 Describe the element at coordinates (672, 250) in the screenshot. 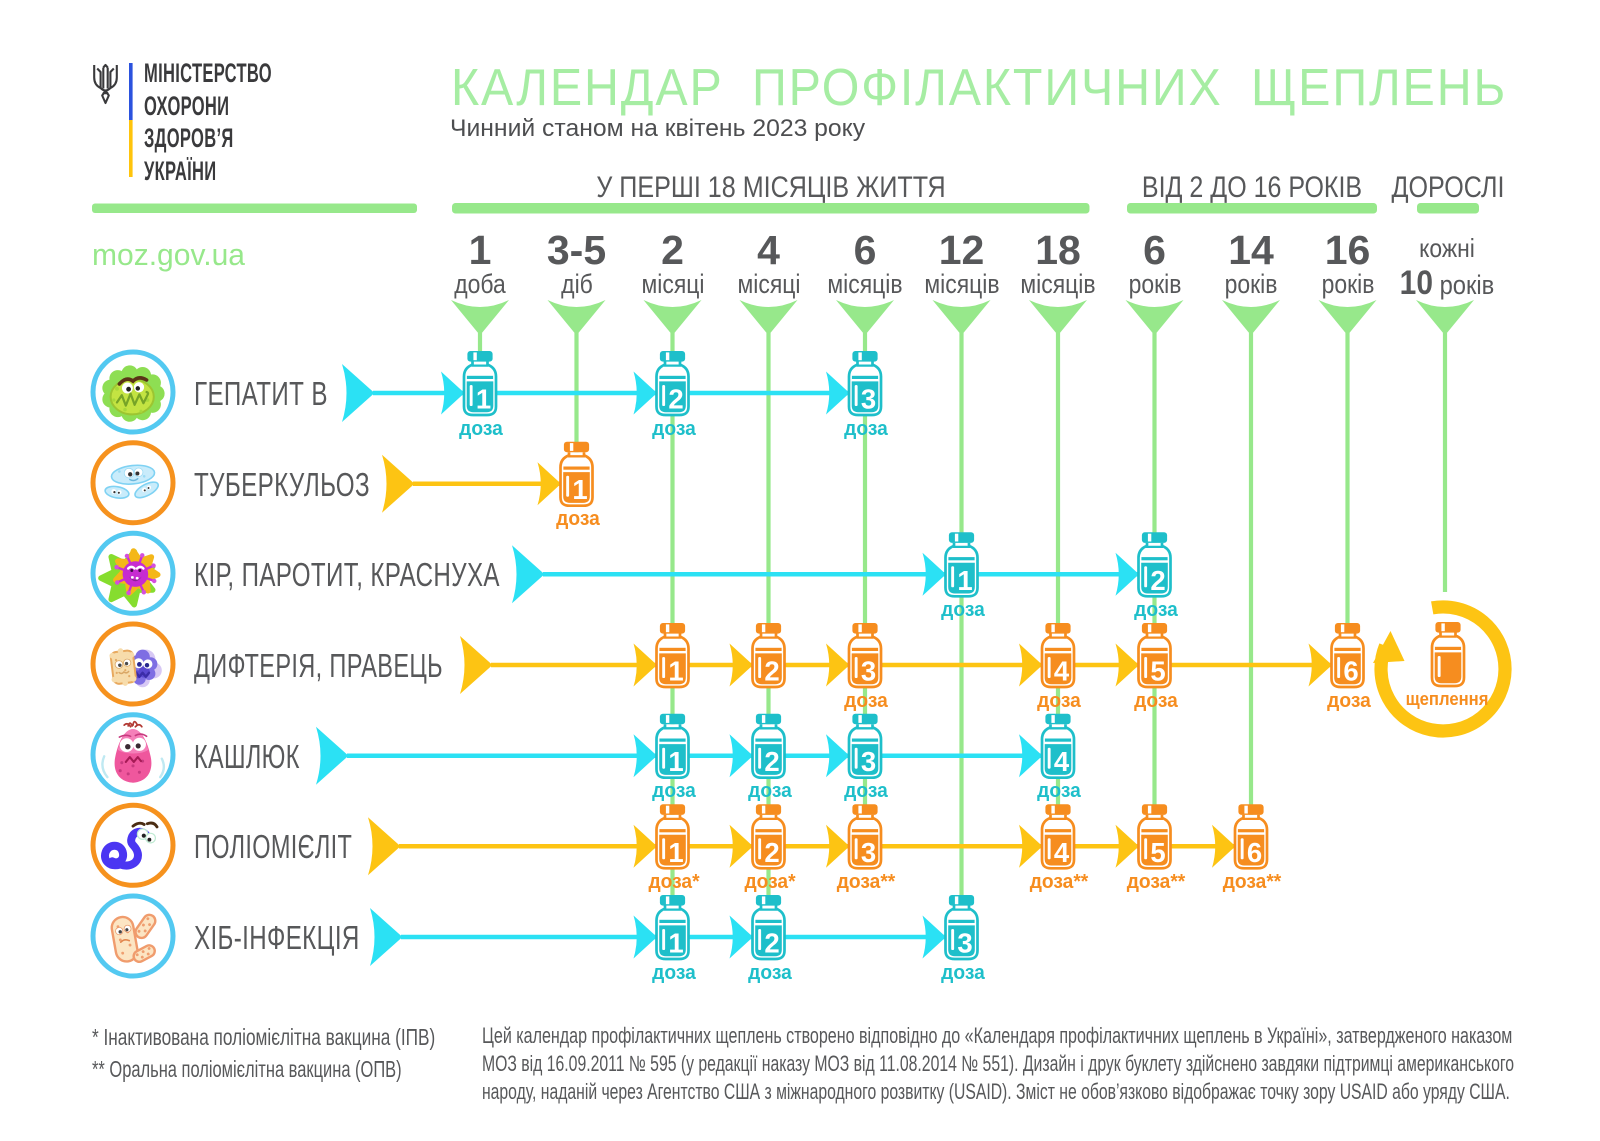

I see `column-age-value: 2` at that location.